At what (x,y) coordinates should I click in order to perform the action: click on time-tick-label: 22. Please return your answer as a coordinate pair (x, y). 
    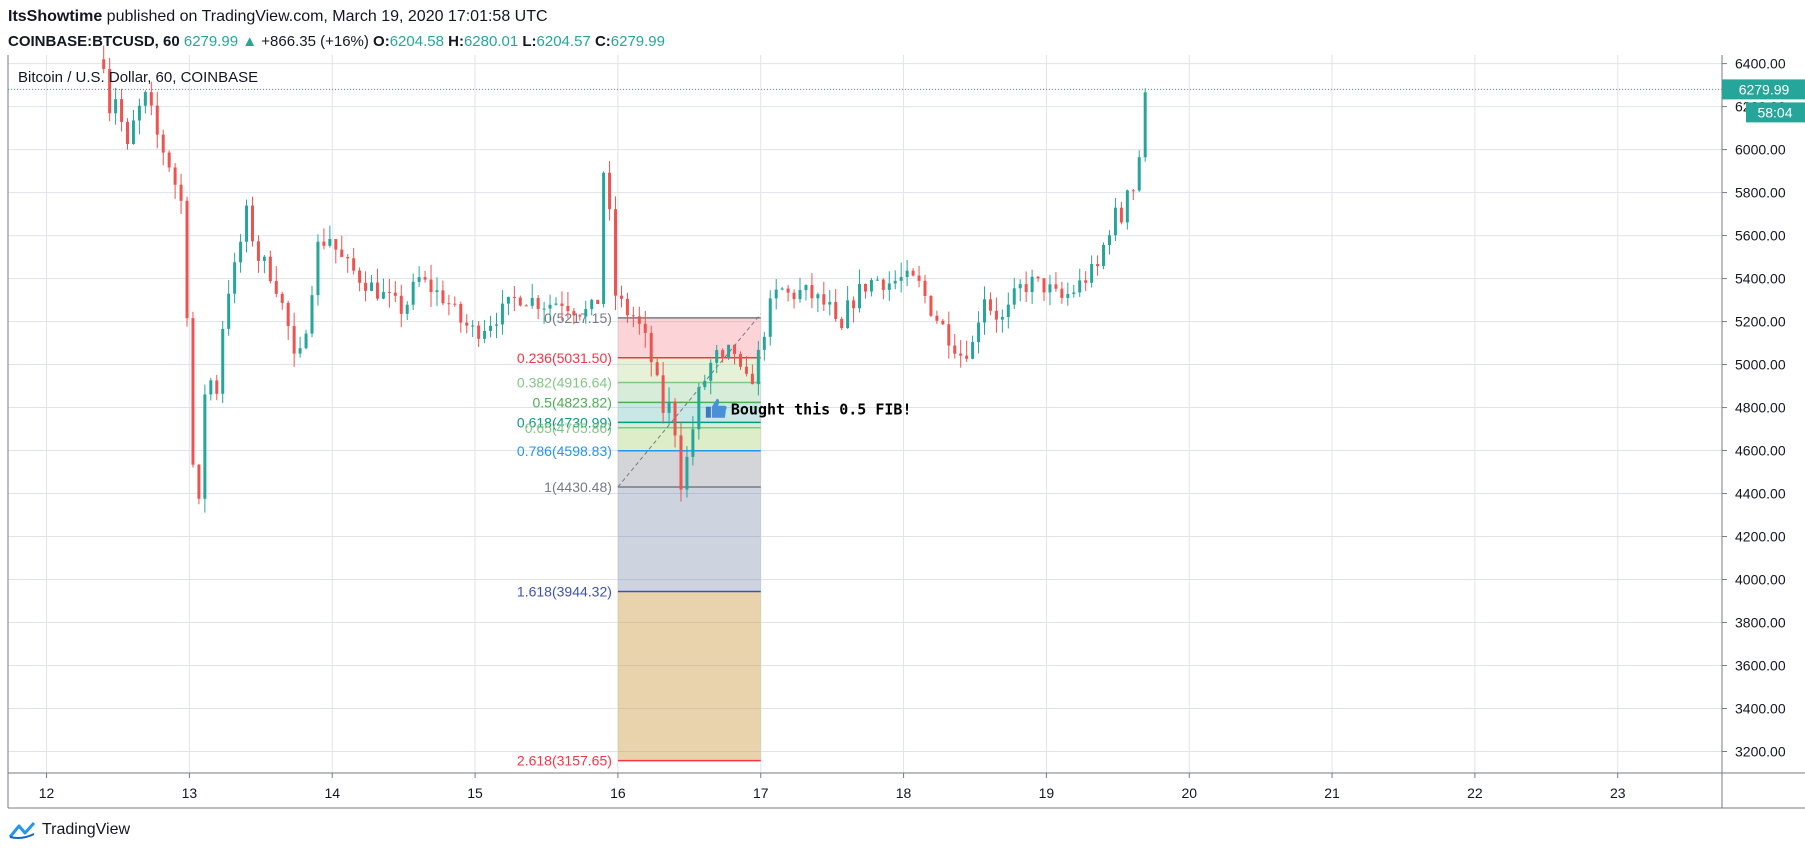
    Looking at the image, I should click on (1475, 793).